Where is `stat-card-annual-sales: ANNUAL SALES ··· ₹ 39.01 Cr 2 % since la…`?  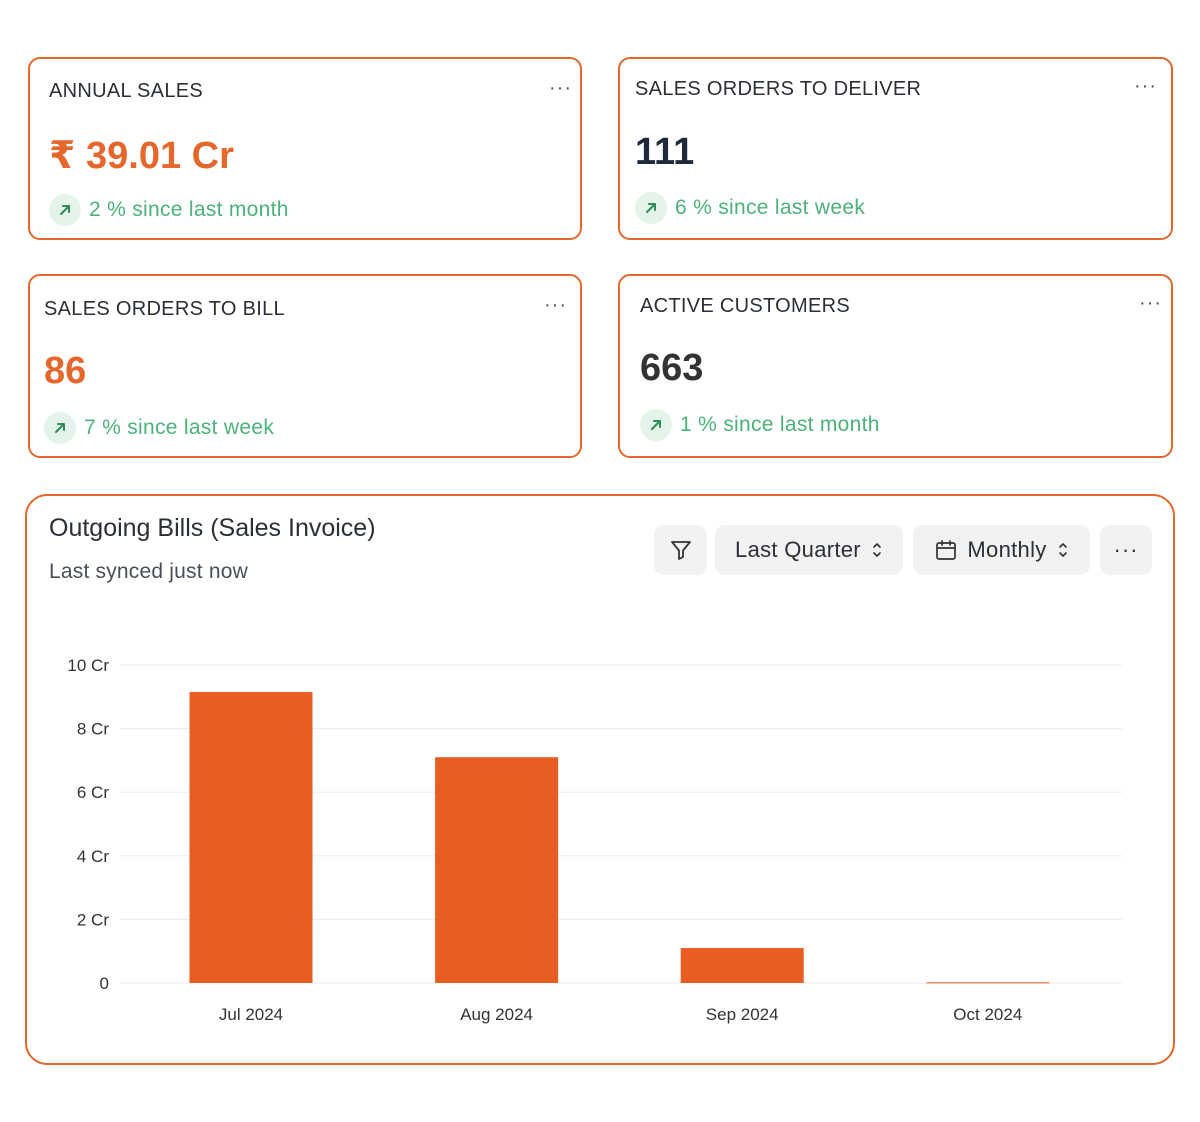
stat-card-annual-sales: ANNUAL SALES ··· ₹ 39.01 Cr 2 % since la… is located at coordinates (305, 148).